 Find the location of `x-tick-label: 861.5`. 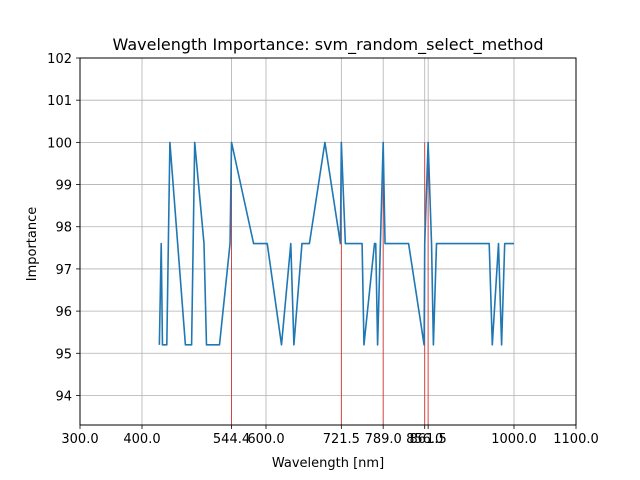

x-tick-label: 861.5 is located at coordinates (428, 439).